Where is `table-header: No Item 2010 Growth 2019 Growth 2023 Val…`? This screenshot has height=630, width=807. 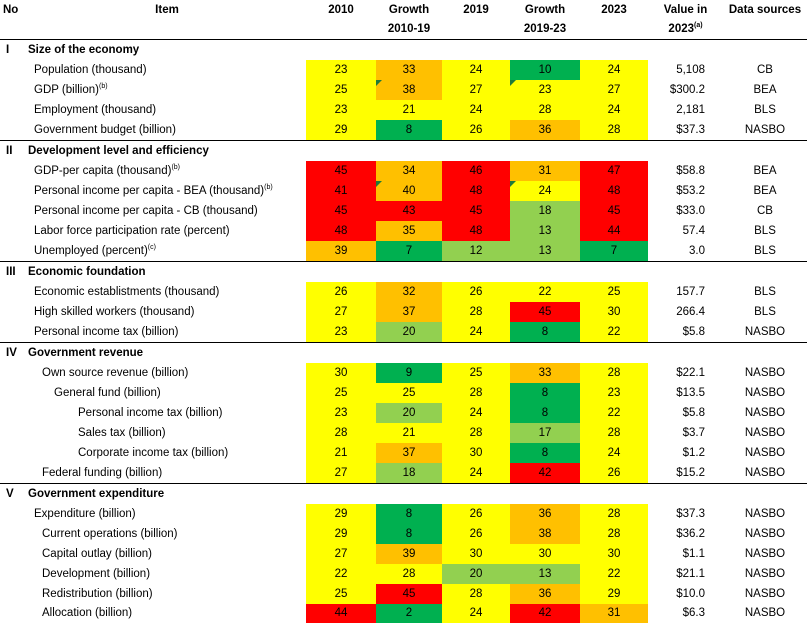 table-header: No Item 2010 Growth 2019 Growth 2023 Val… is located at coordinates (403, 20).